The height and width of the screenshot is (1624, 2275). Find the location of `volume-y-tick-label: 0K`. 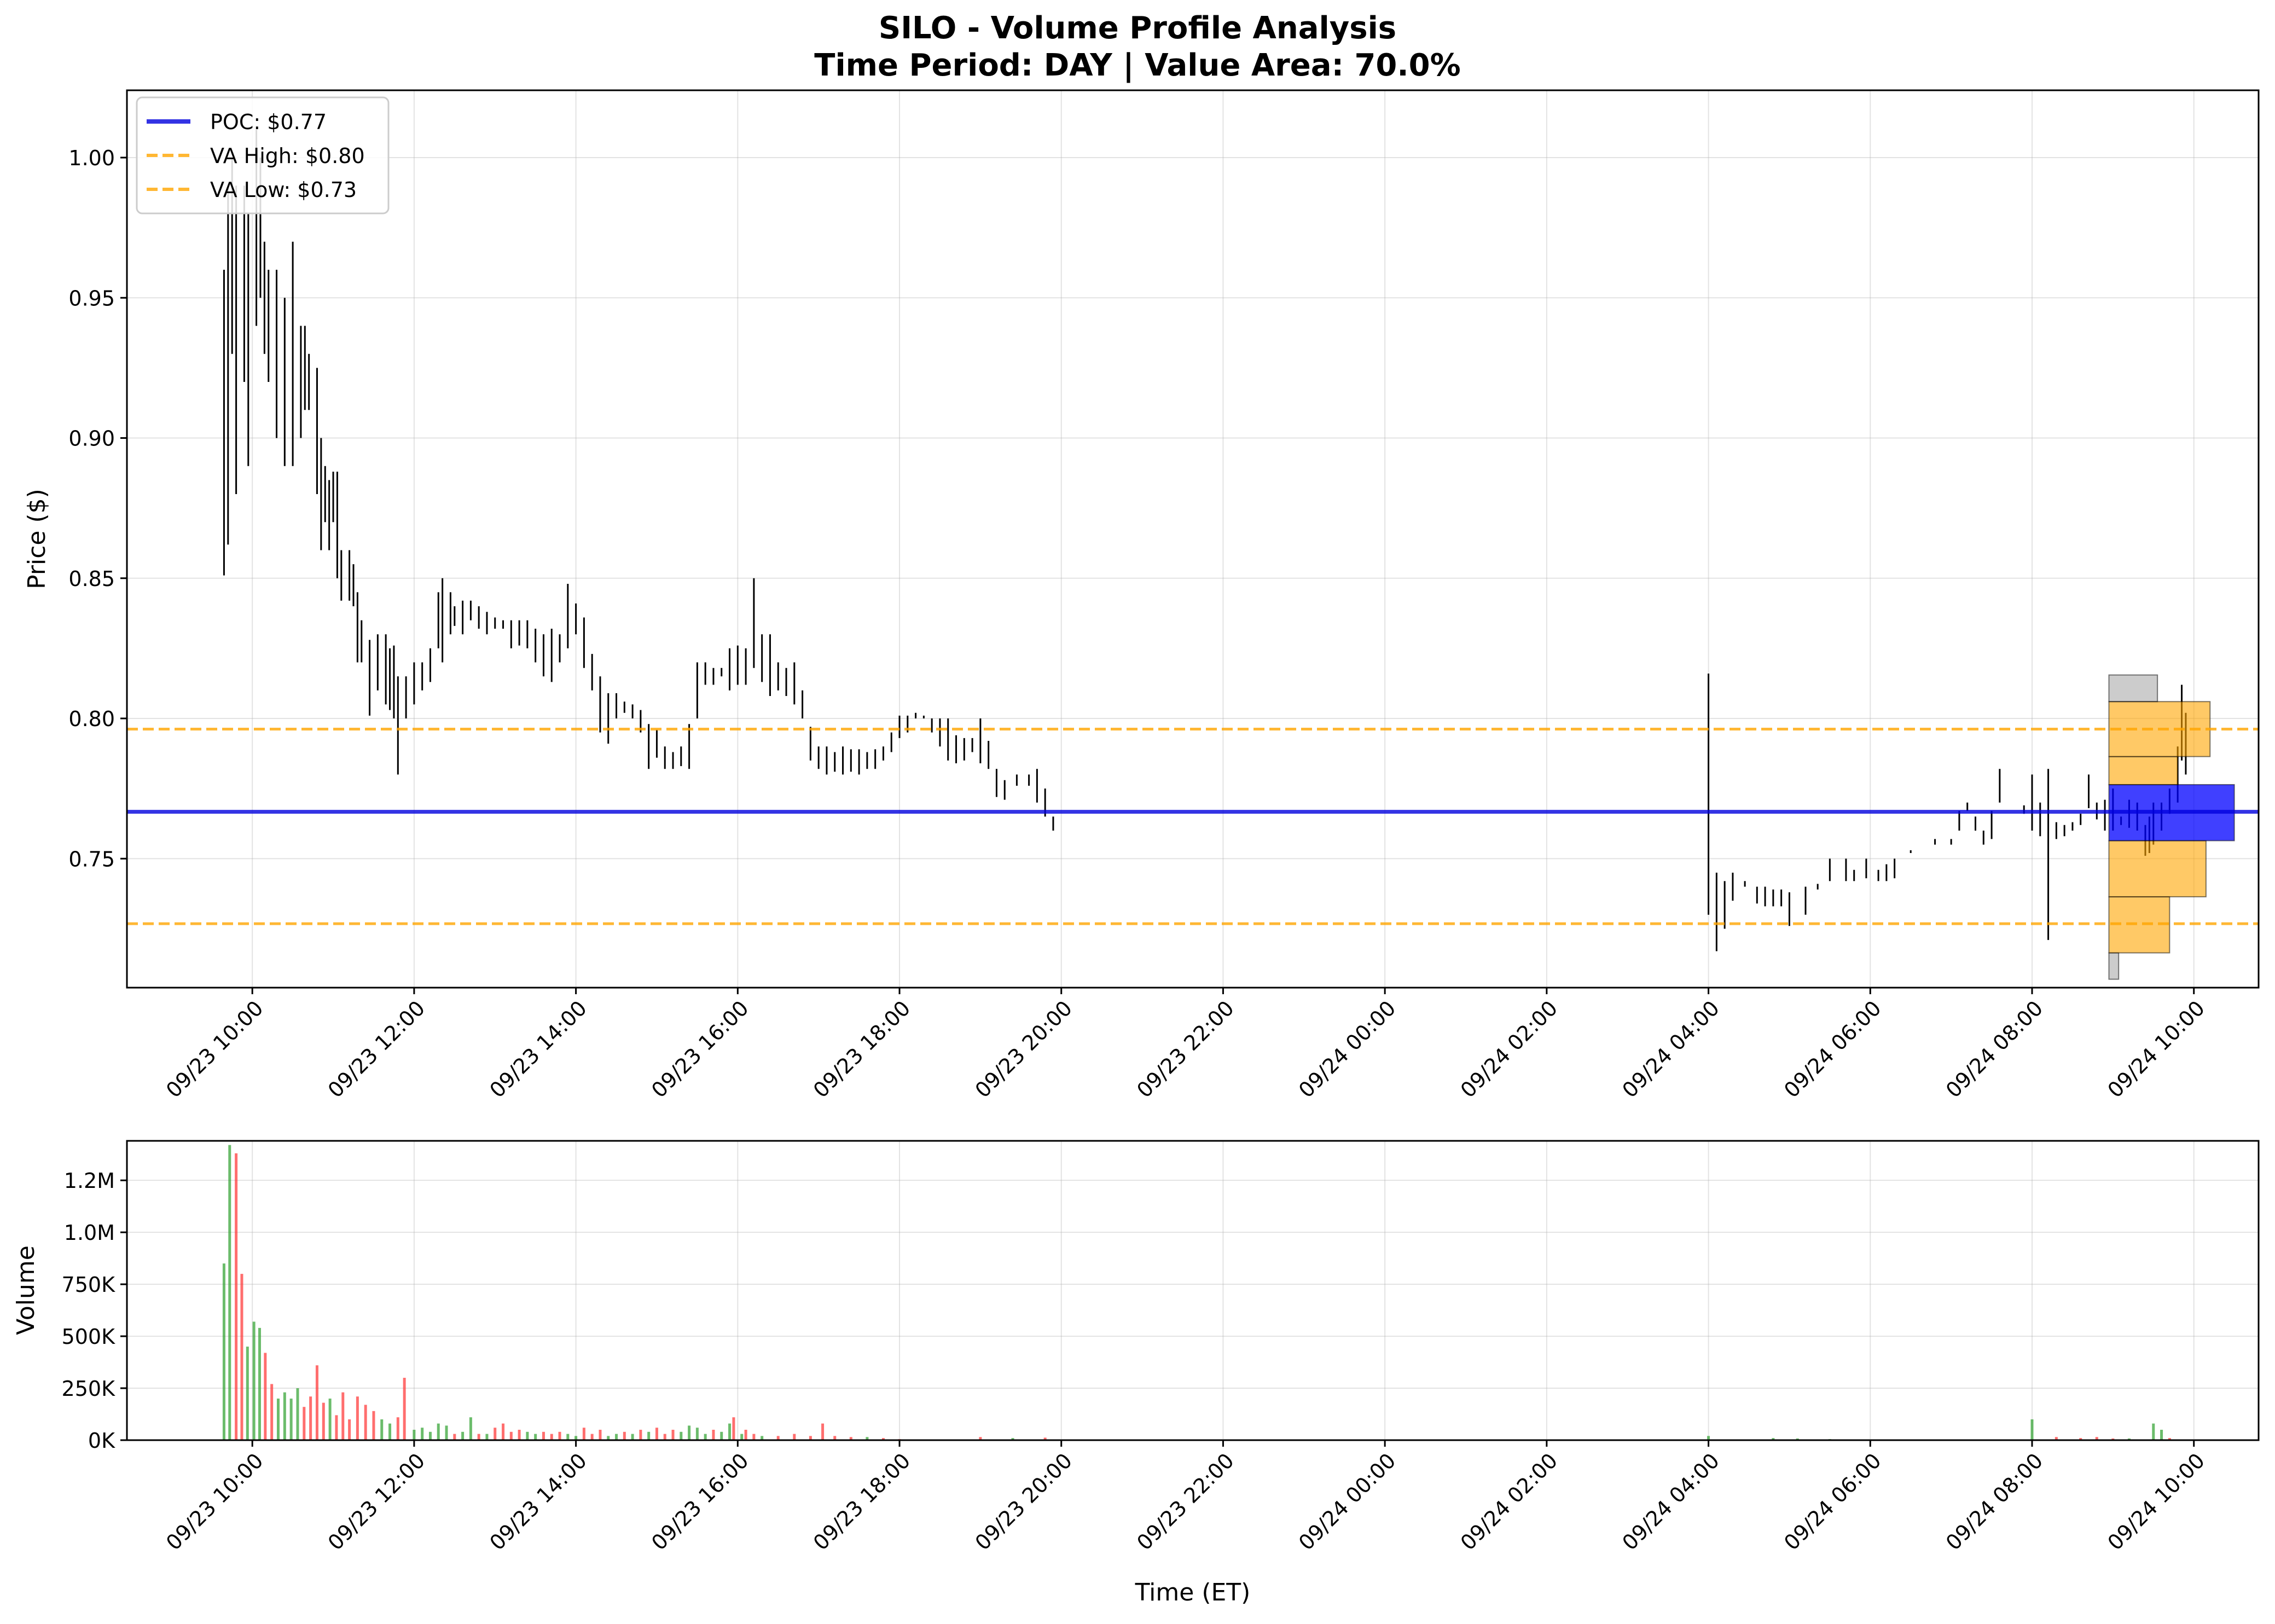

volume-y-tick-label: 0K is located at coordinates (101, 1441).